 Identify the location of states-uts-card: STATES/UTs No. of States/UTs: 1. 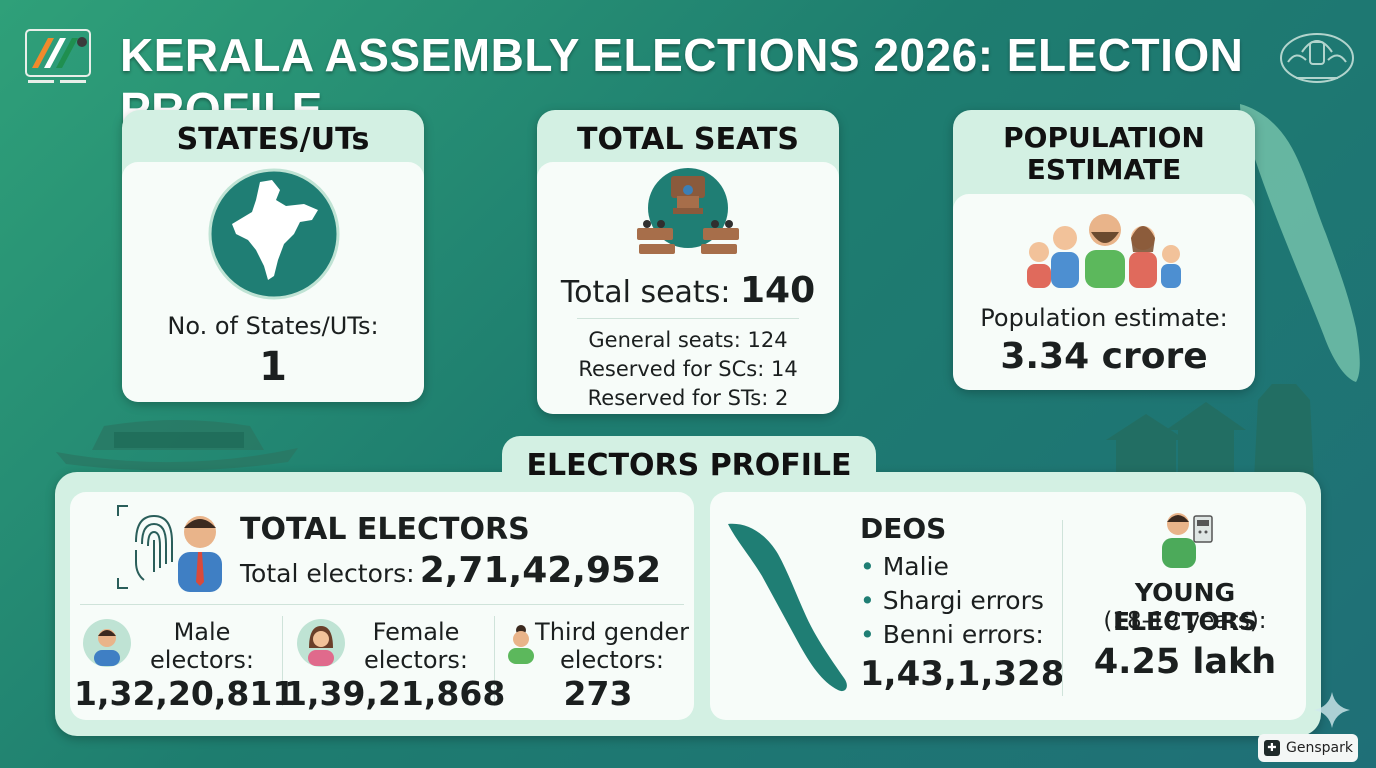
(273, 256).